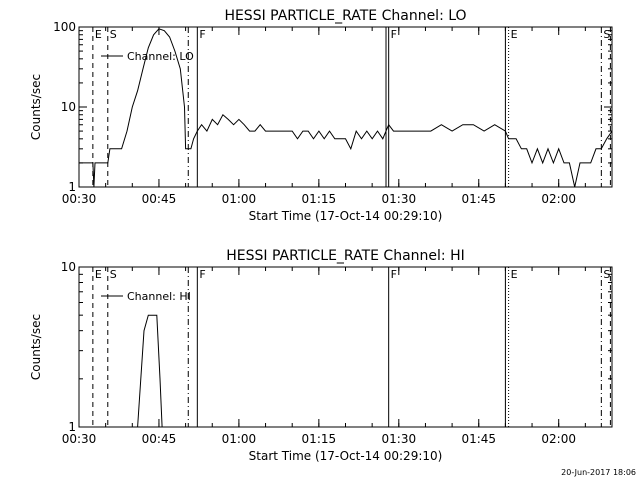 The height and width of the screenshot is (480, 640). Describe the element at coordinates (159, 296) in the screenshot. I see `legend-label: Channel: HI` at that location.